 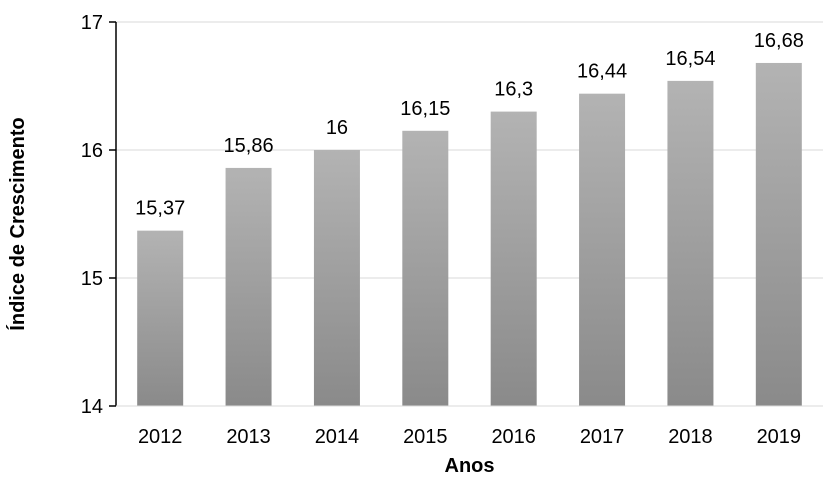 I want to click on y-tick-label: 17, so click(x=92, y=23).